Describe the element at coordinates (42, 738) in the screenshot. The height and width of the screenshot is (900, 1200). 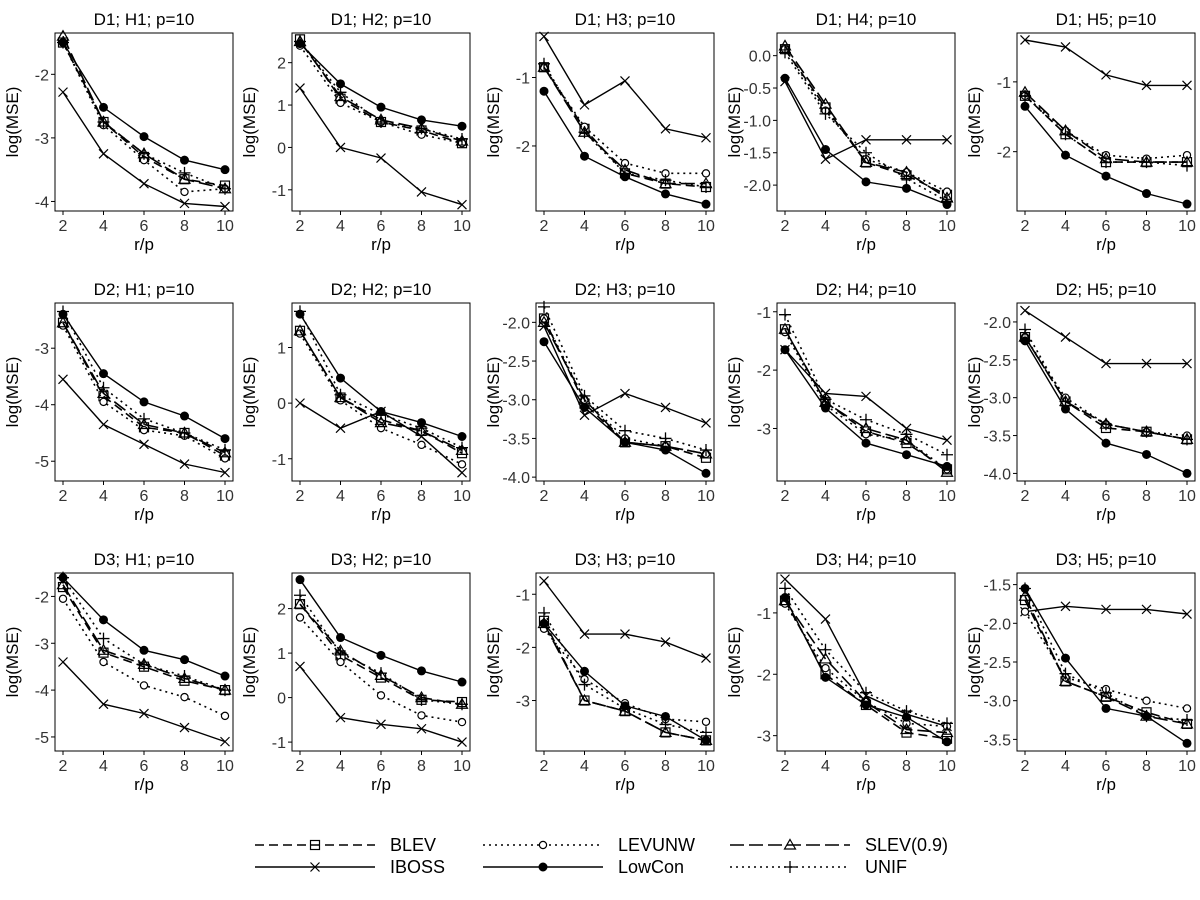
I see `y-tick-label: -5` at that location.